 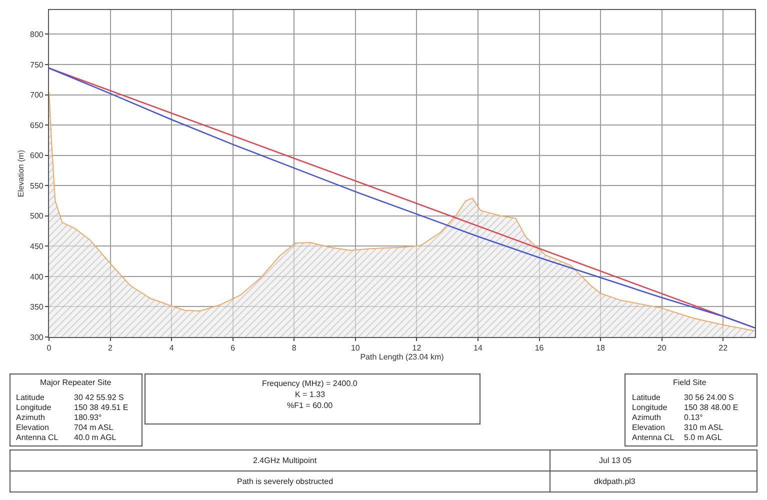 I want to click on text: Major Repeater Site, so click(x=76, y=382).